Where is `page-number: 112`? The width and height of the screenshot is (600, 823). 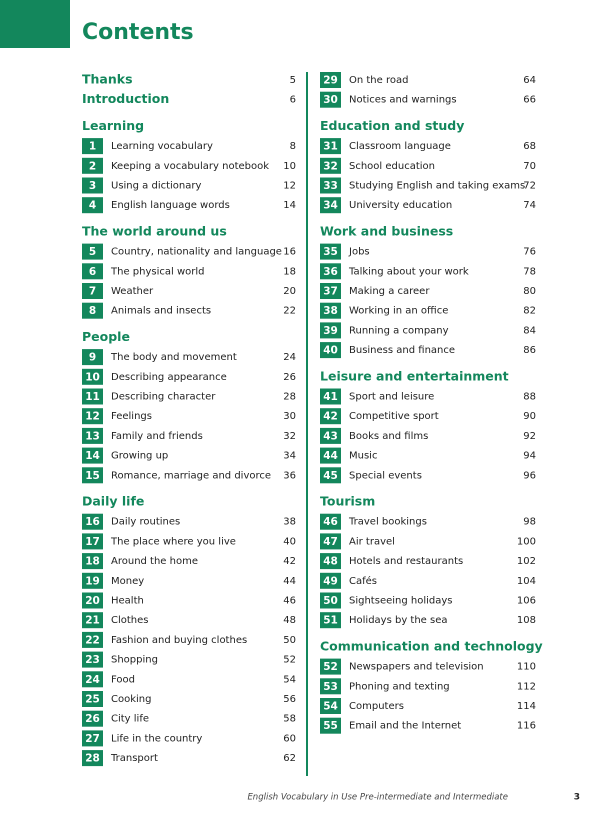 page-number: 112 is located at coordinates (526, 686).